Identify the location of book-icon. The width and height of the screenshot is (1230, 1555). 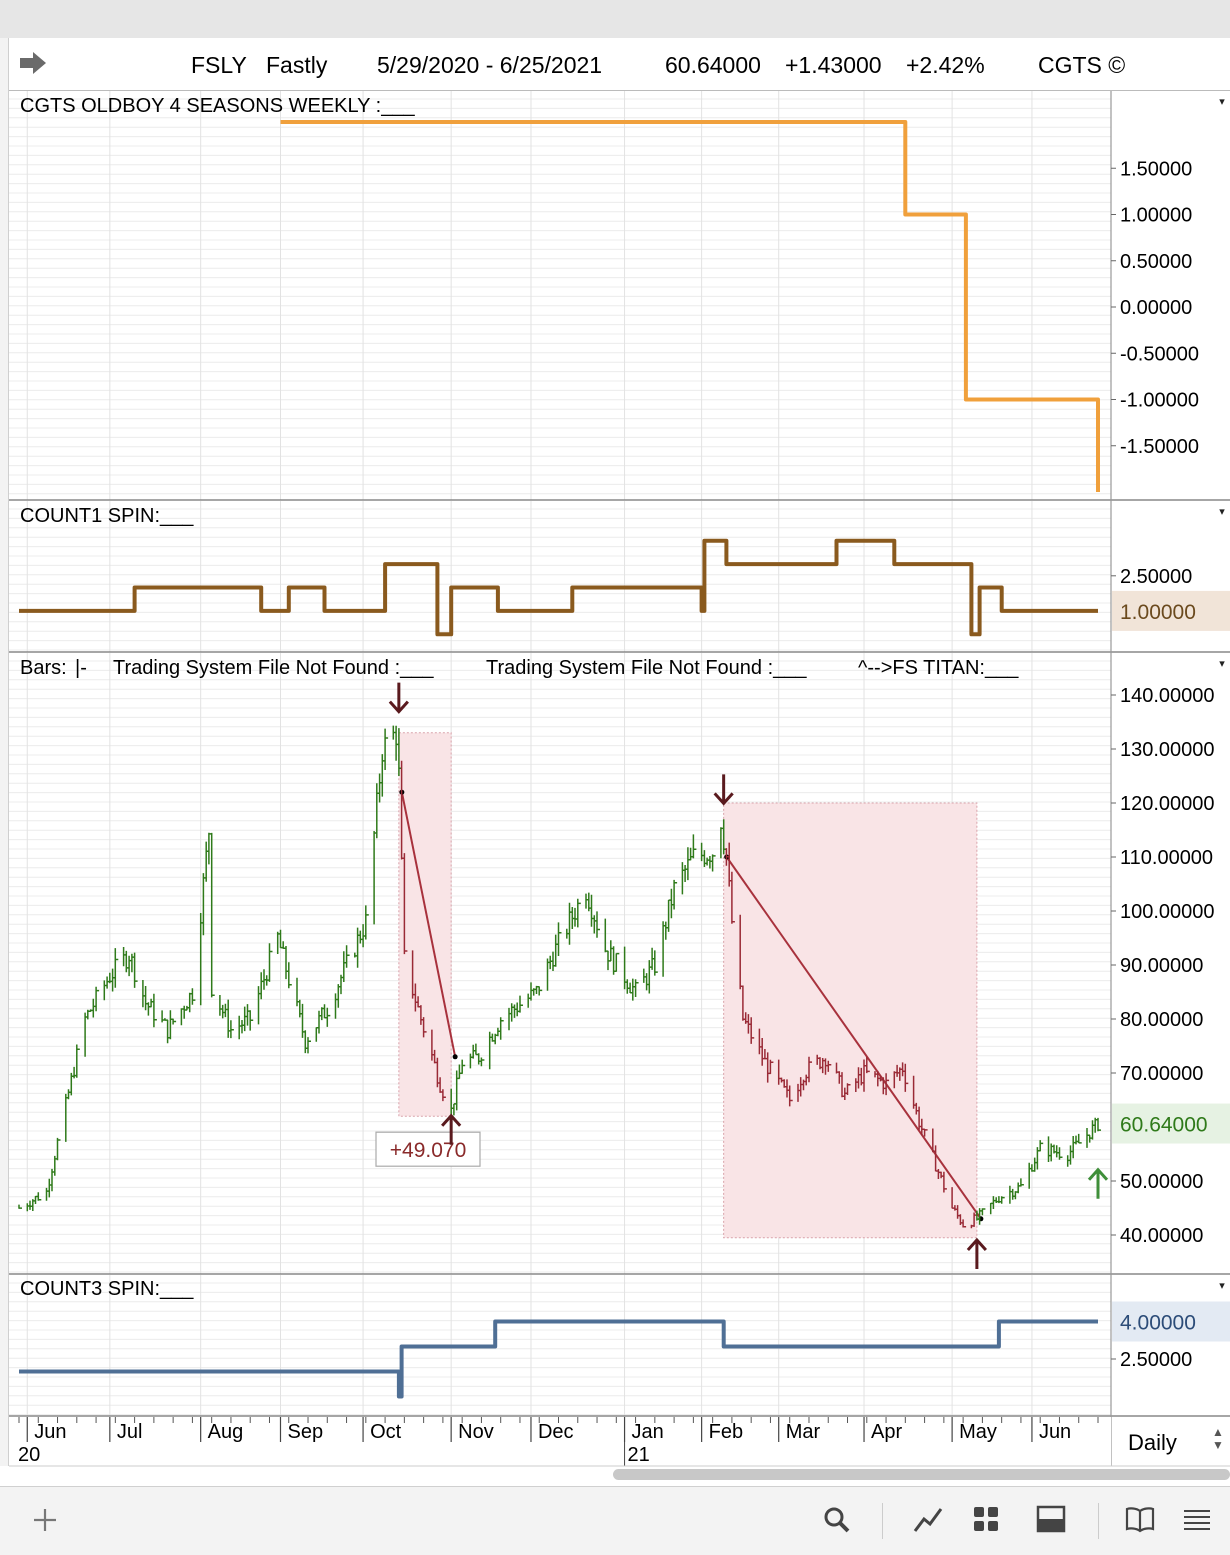
(1140, 1519).